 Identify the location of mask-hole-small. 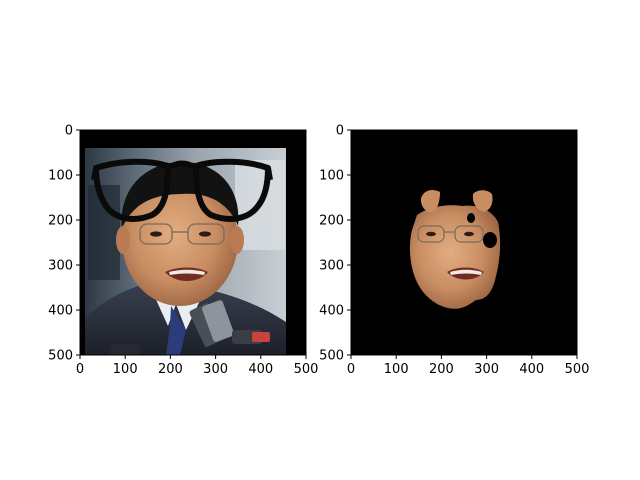
(471, 218).